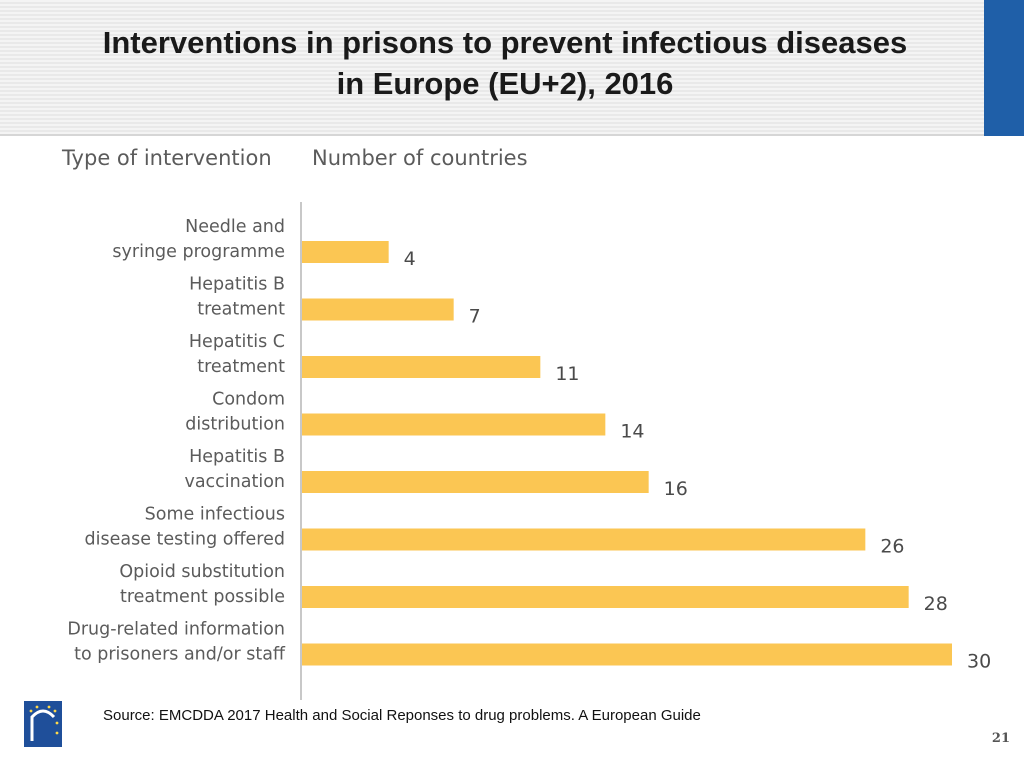  I want to click on value-label-6: 28, so click(936, 604).